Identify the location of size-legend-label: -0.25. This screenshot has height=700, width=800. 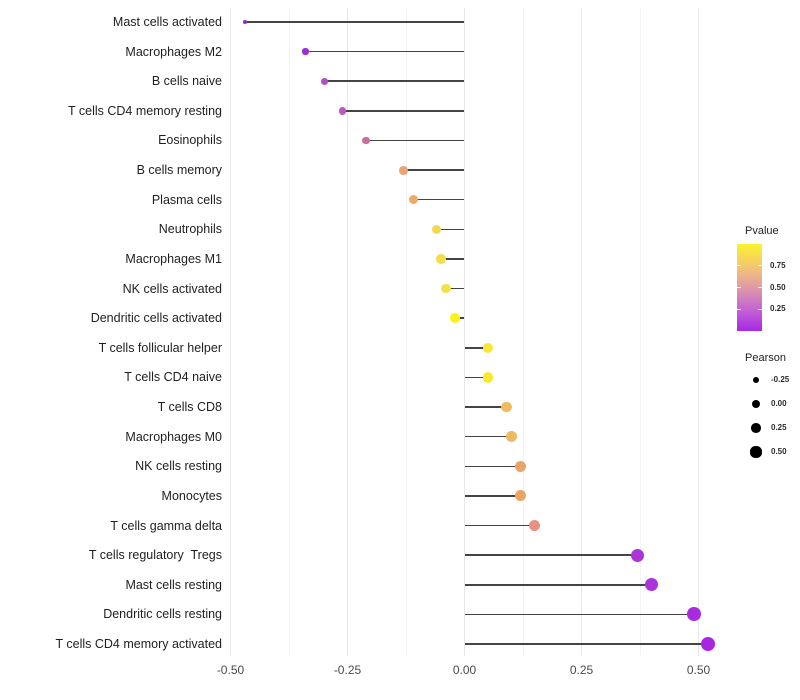
(780, 379).